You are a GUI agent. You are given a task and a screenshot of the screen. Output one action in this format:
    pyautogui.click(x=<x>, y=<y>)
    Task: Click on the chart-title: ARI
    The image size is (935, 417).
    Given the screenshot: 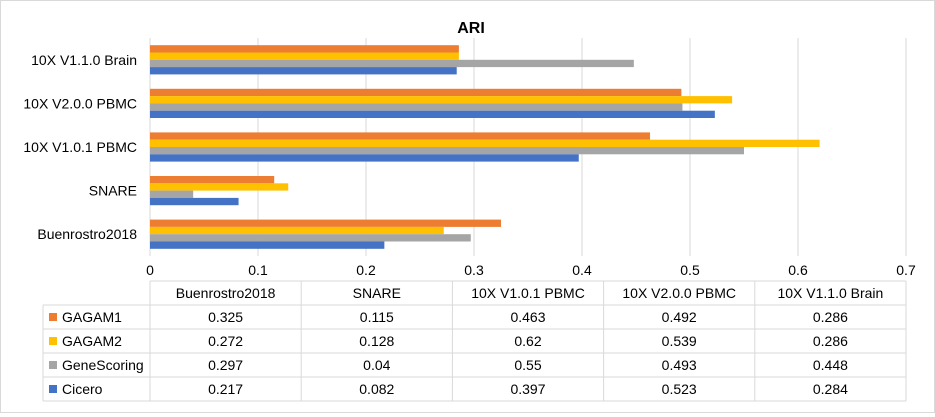 What is the action you would take?
    pyautogui.click(x=471, y=28)
    